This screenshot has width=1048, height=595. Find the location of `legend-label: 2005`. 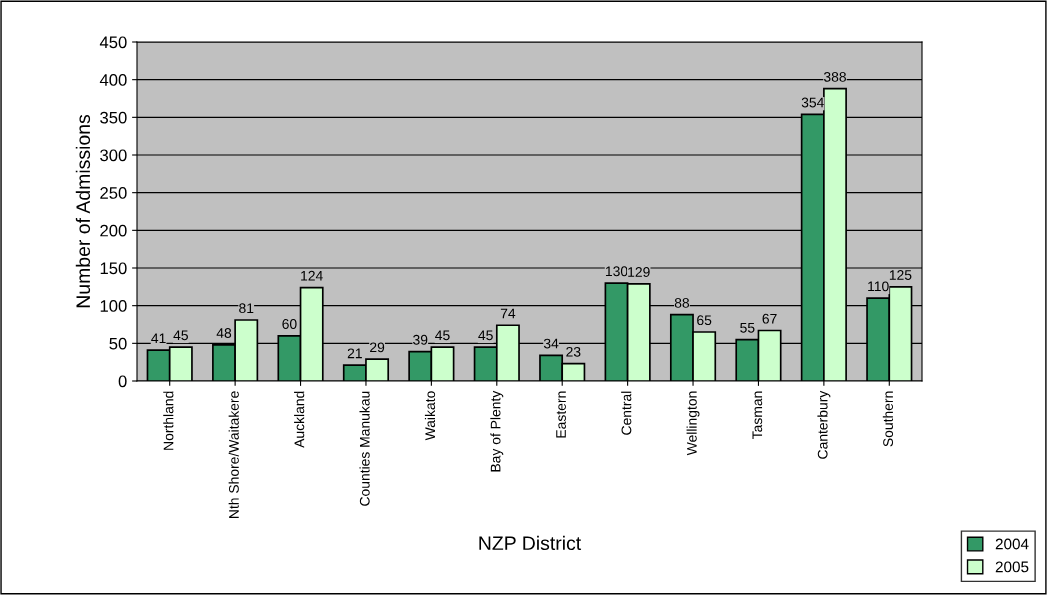

legend-label: 2005 is located at coordinates (1012, 567).